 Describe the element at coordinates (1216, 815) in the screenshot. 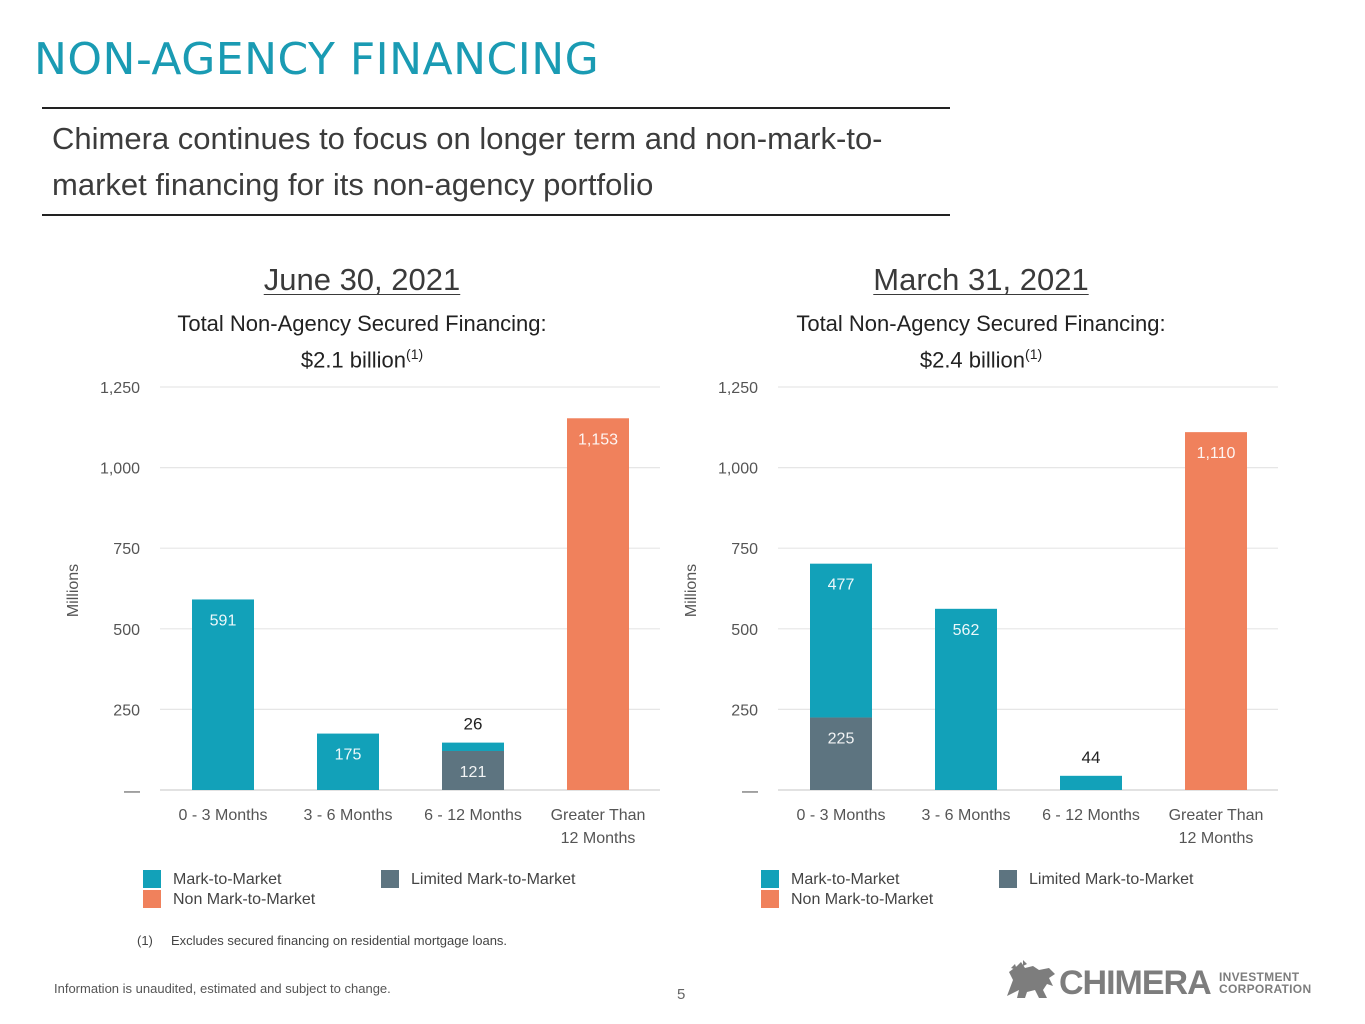

I see `x-tick-label-march: Greater Than` at that location.